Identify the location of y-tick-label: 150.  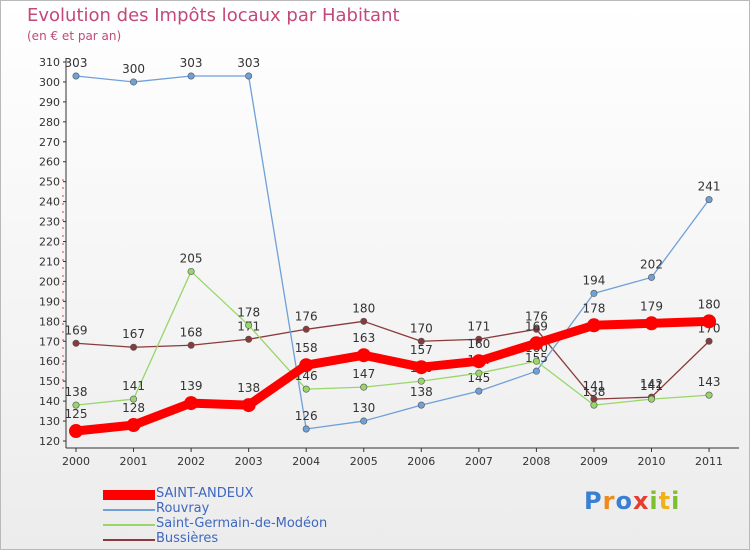
(49, 381).